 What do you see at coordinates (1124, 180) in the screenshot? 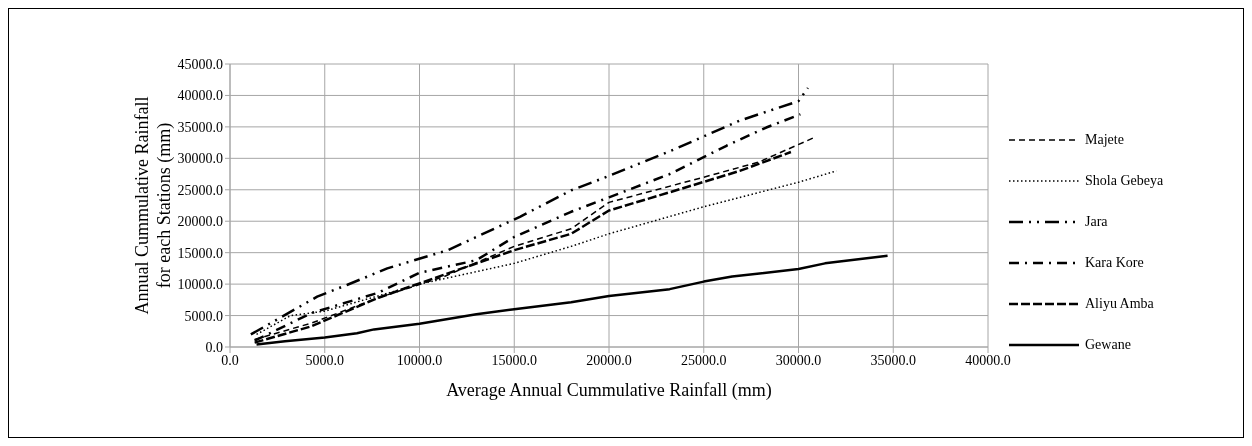
I see `legend-label: Shola Gebeya` at bounding box center [1124, 180].